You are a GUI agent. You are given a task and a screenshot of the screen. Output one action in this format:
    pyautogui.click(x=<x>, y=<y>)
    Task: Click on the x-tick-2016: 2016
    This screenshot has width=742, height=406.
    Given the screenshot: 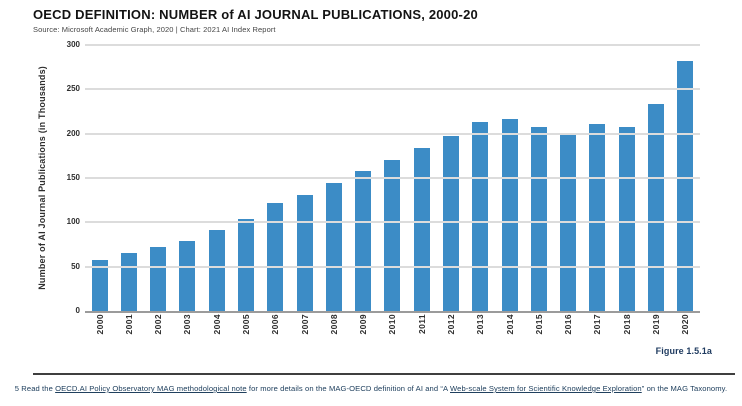 What is the action you would take?
    pyautogui.click(x=568, y=324)
    